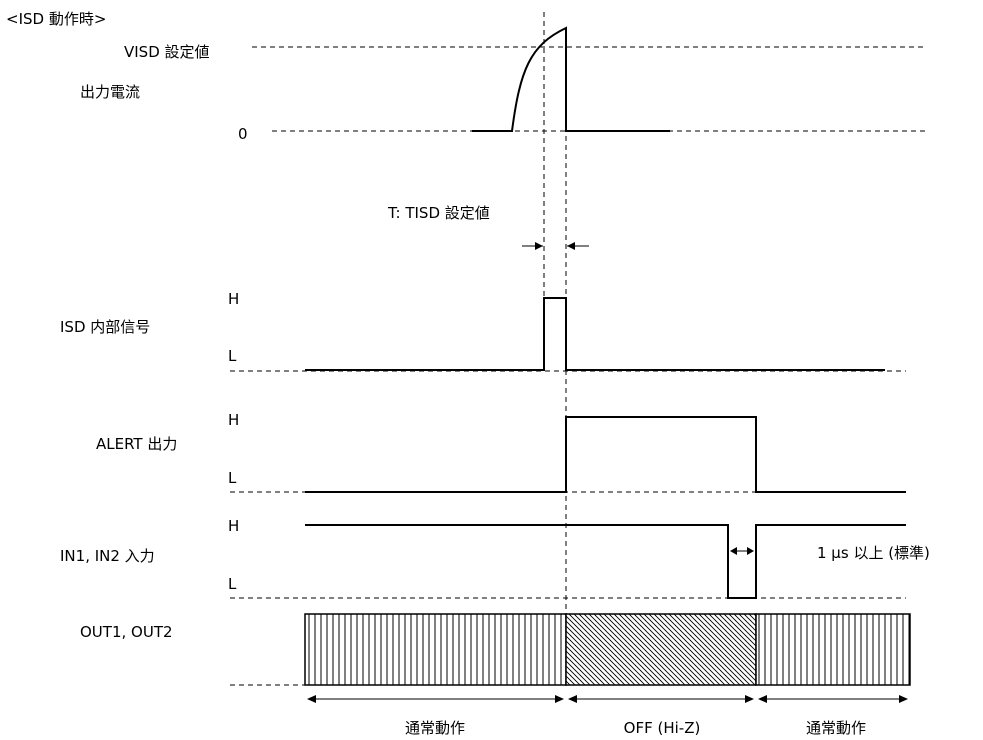  I want to click on input-waveform, so click(605, 561).